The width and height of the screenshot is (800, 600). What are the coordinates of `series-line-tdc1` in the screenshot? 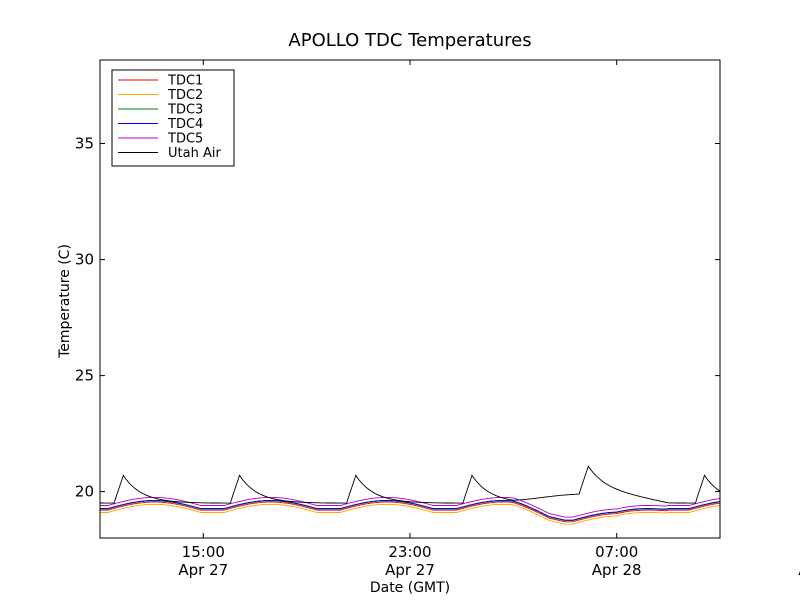 It's located at (410, 512).